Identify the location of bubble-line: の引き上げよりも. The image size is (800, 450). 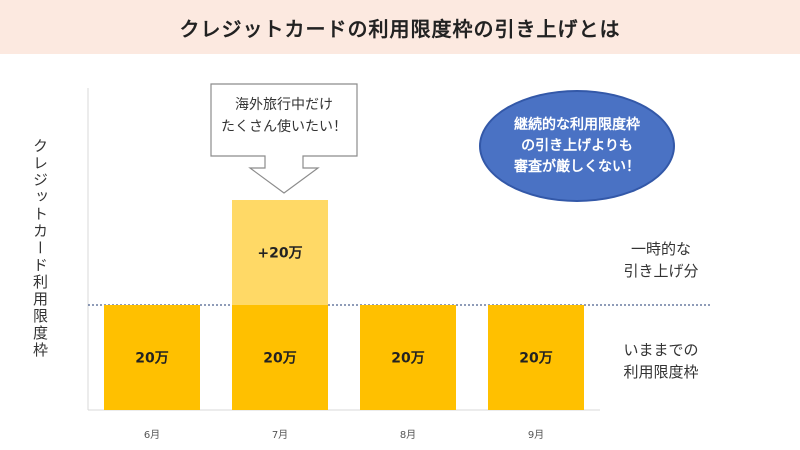
(577, 145).